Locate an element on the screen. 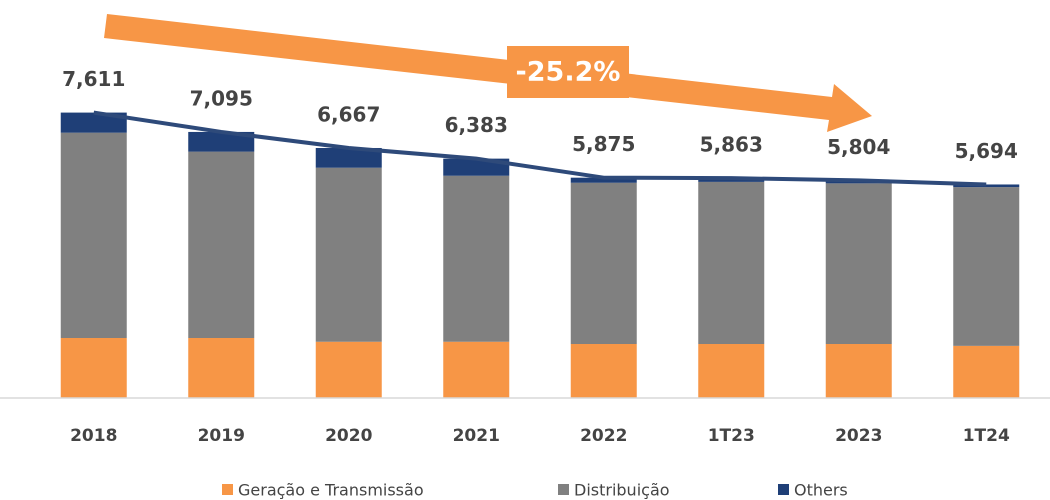  legend-label: Distribuição is located at coordinates (622, 490).